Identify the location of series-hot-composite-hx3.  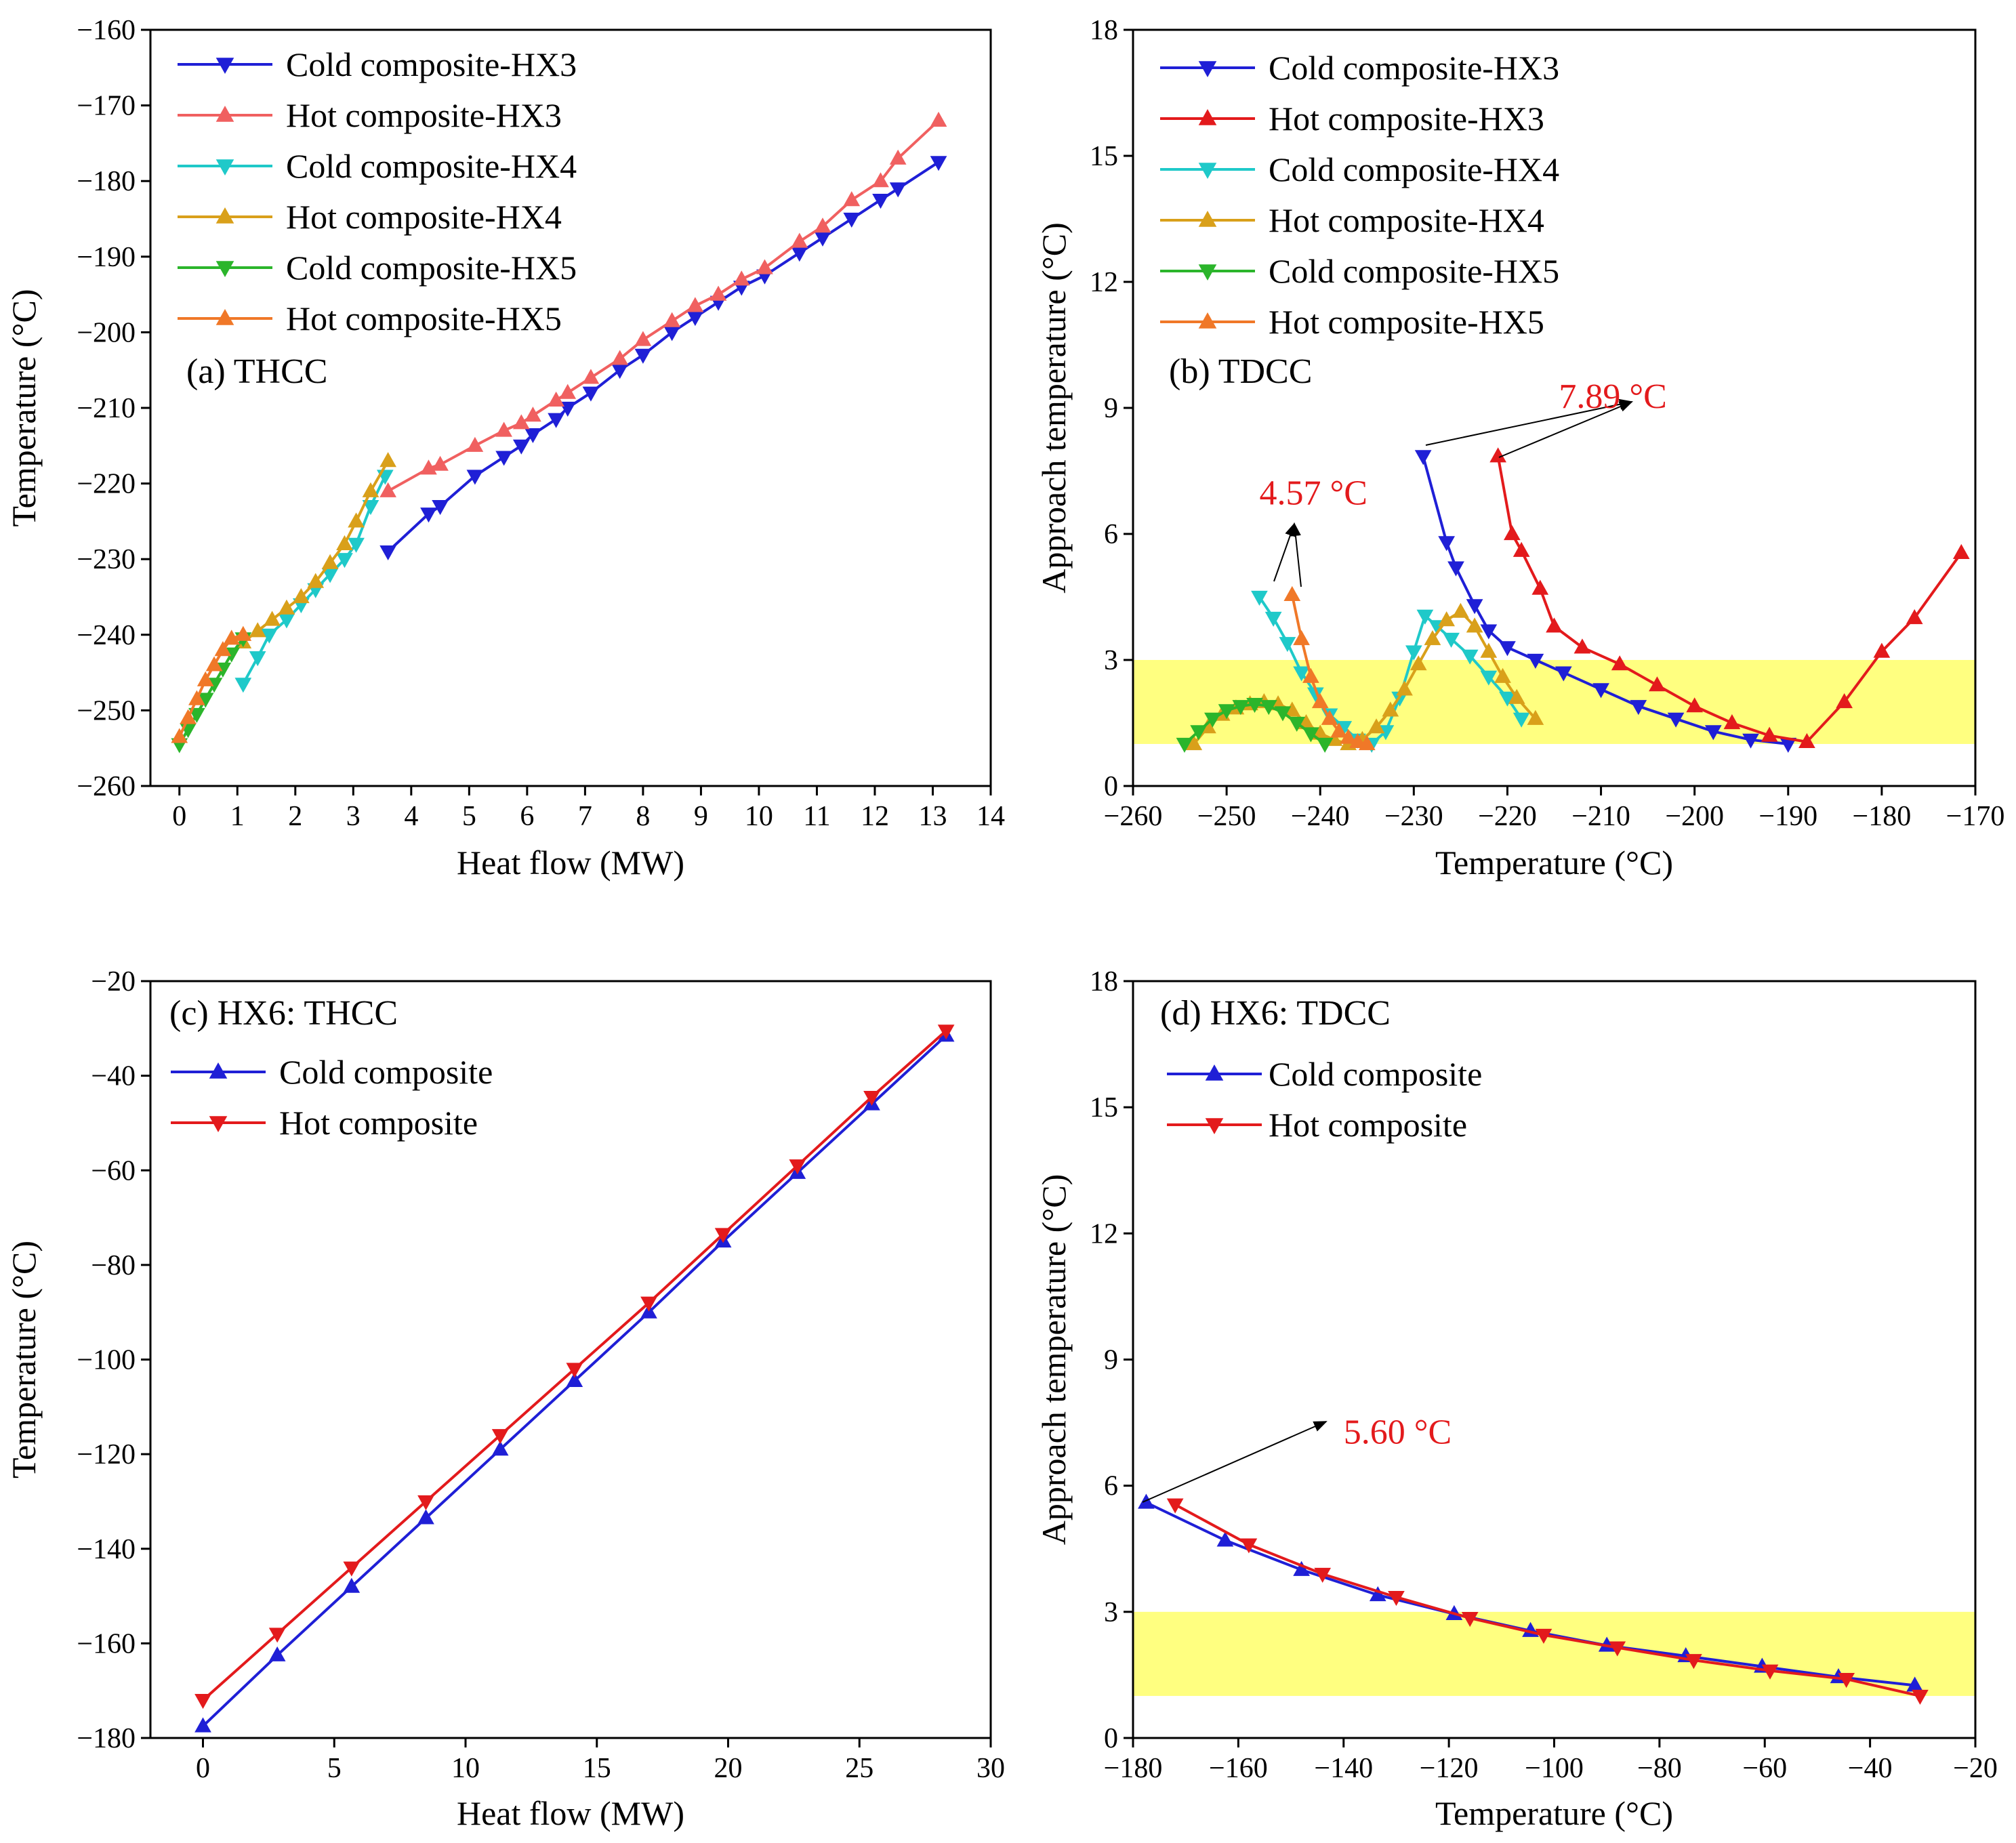
(1729, 597).